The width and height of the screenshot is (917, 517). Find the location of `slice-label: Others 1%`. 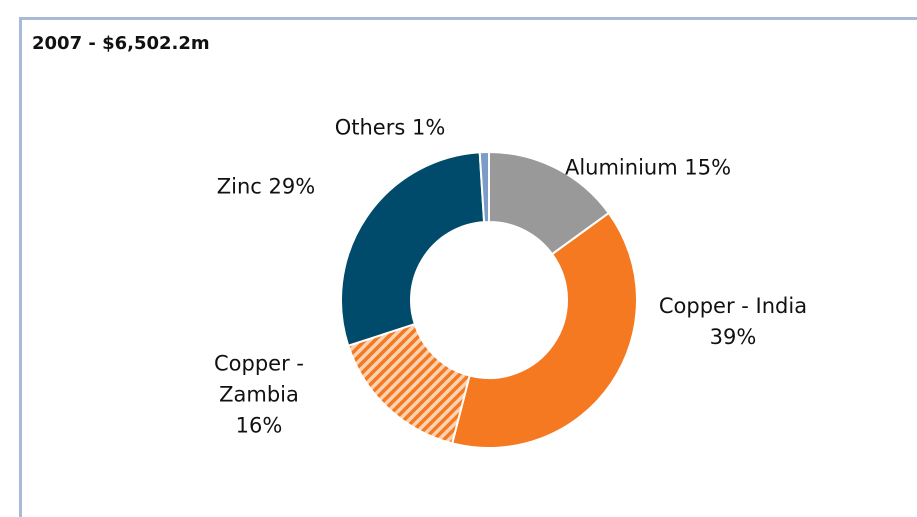

slice-label: Others 1% is located at coordinates (390, 128).